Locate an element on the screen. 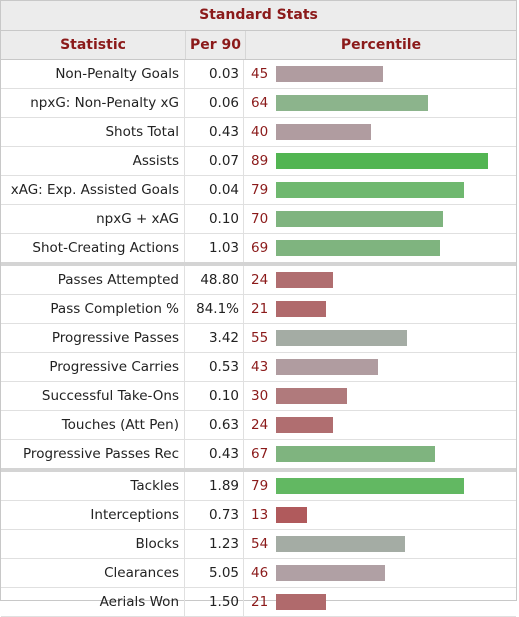 This screenshot has height=617, width=519. percentile-value: 45 is located at coordinates (260, 74).